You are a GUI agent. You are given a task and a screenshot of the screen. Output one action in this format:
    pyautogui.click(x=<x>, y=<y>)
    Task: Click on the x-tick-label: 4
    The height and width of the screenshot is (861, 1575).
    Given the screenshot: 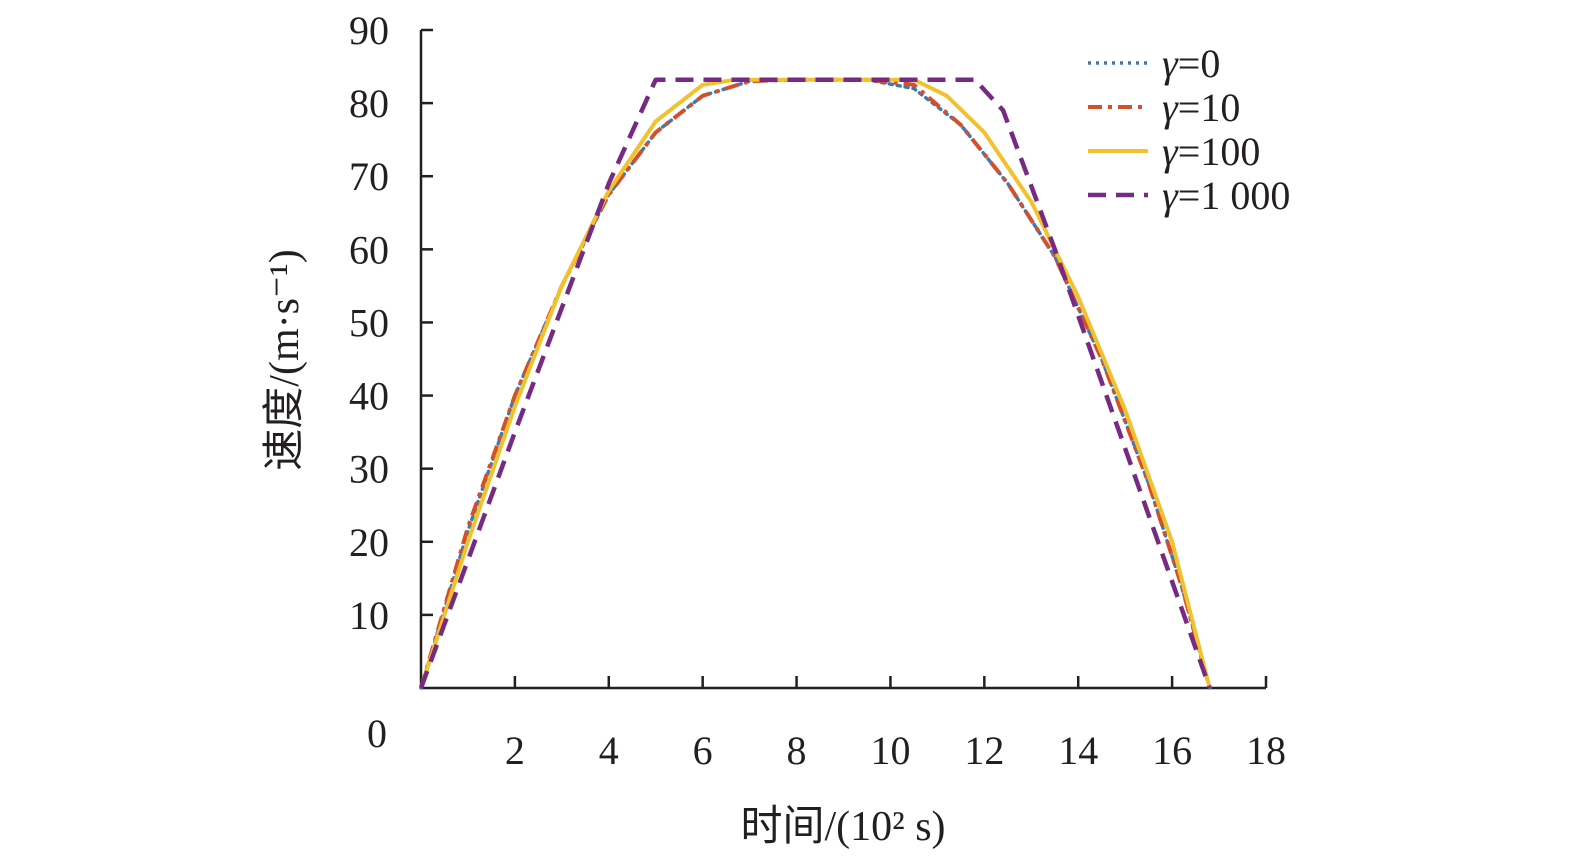 What is the action you would take?
    pyautogui.click(x=609, y=750)
    